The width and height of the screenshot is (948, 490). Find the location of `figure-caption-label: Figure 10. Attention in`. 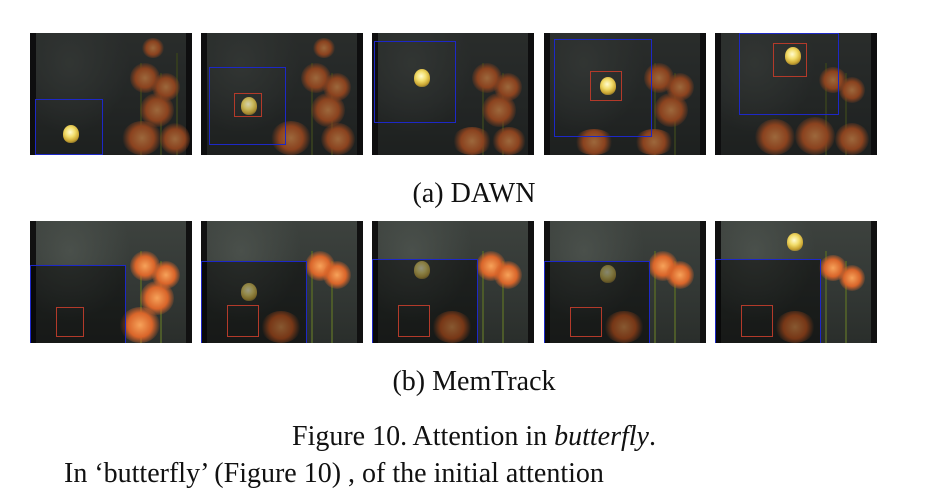

figure-caption-label: Figure 10. Attention in is located at coordinates (423, 436).